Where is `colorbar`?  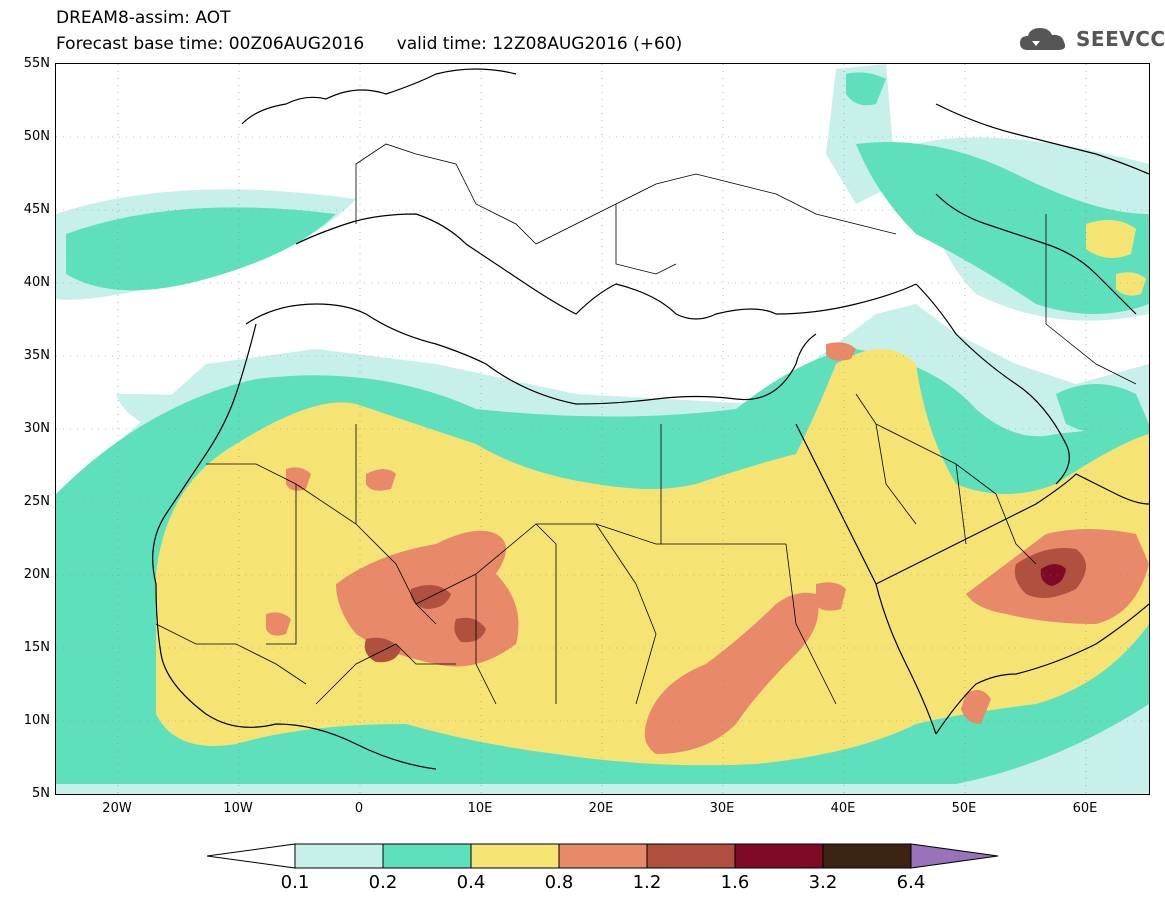 colorbar is located at coordinates (602, 856).